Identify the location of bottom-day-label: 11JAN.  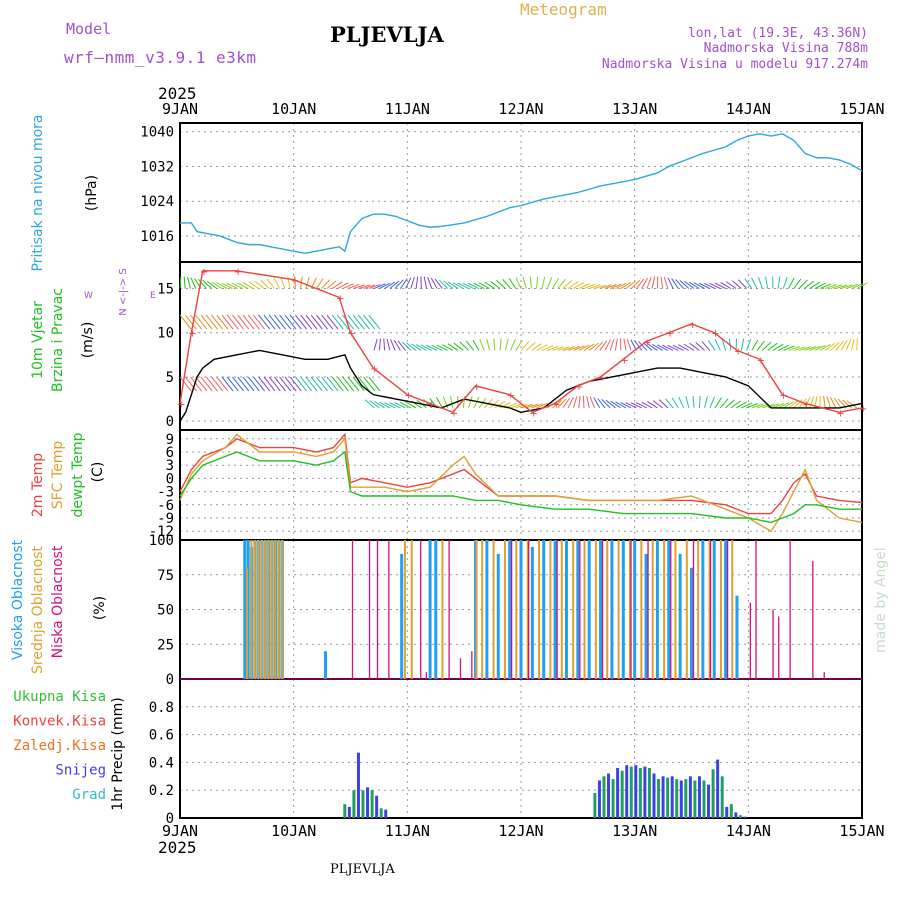
(407, 831).